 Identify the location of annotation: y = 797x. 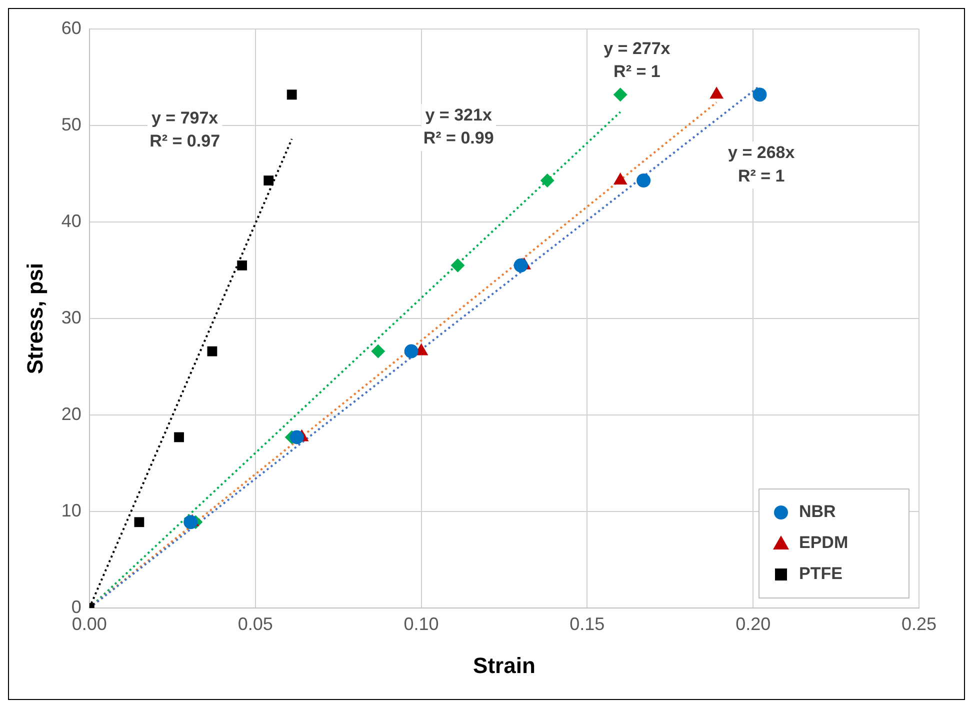
(185, 118).